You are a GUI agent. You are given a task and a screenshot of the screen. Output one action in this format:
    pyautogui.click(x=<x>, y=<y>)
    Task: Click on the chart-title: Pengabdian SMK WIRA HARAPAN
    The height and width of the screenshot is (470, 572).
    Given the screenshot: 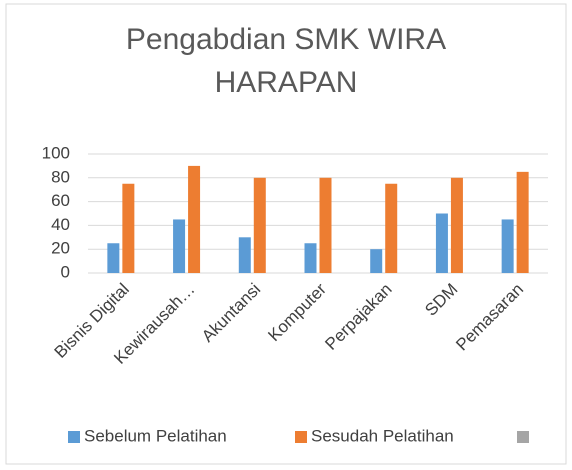 What is the action you would take?
    pyautogui.click(x=286, y=61)
    